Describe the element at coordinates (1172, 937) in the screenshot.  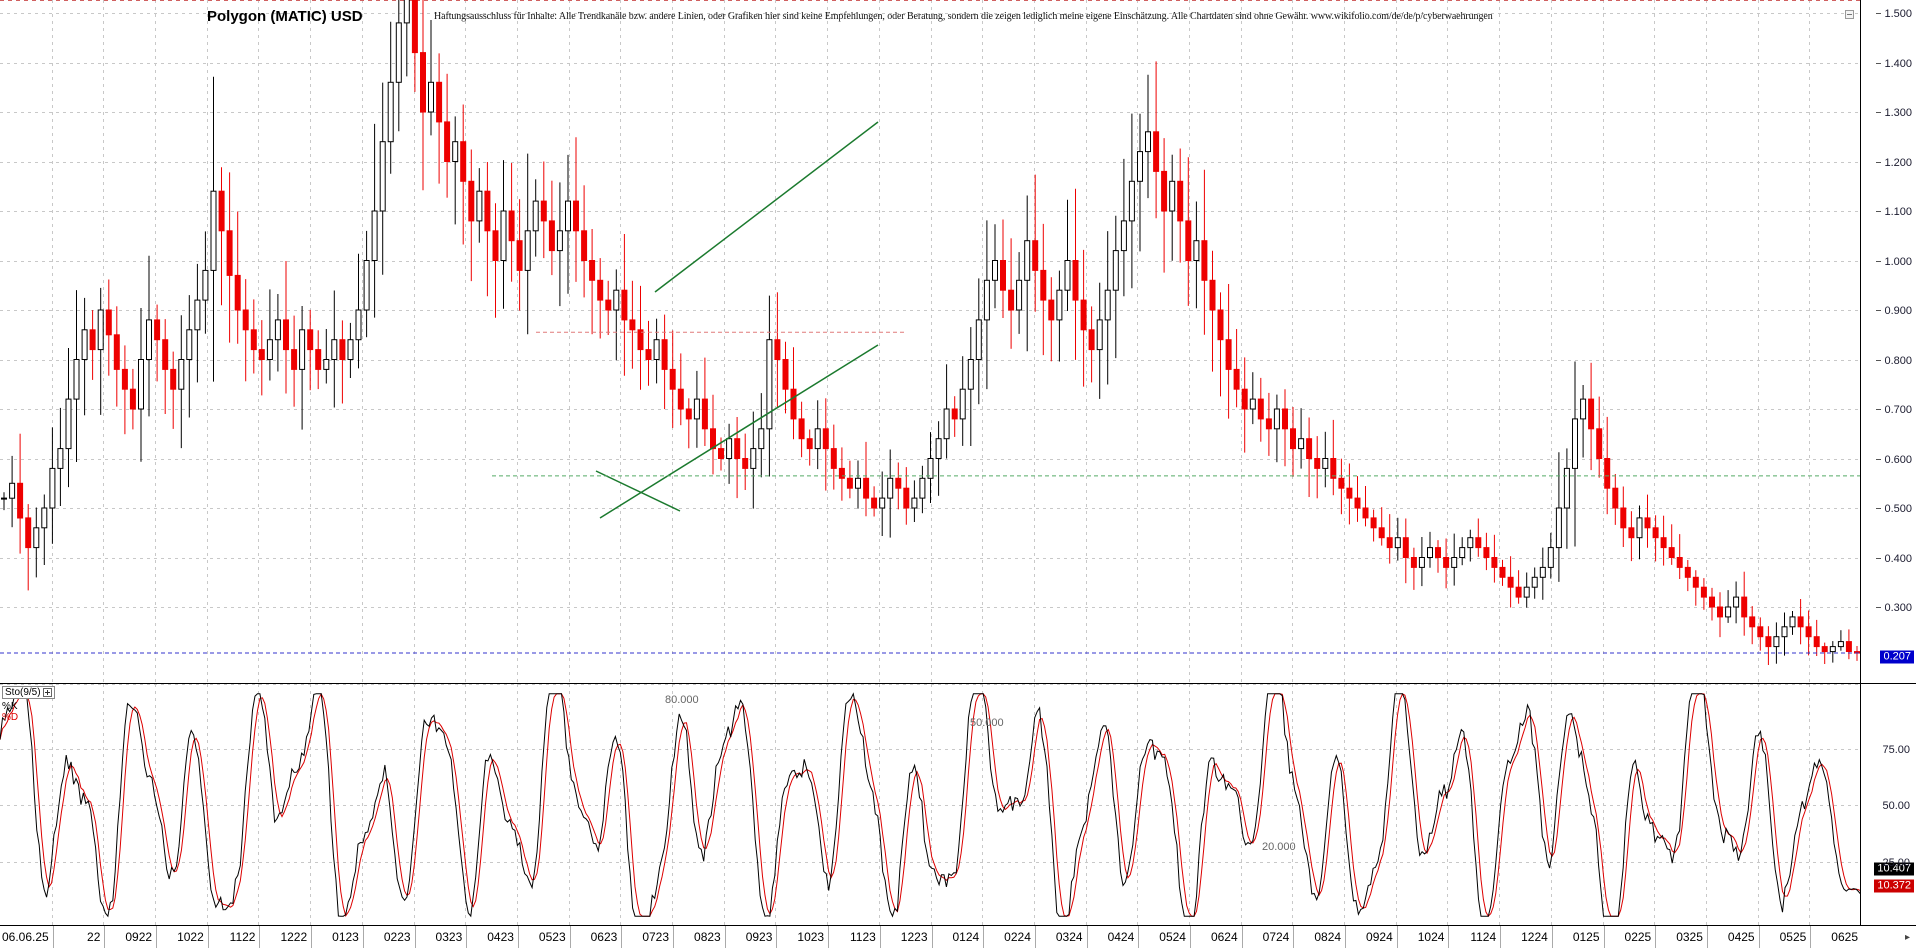
I see `x-axis-tick-label: 0524` at that location.